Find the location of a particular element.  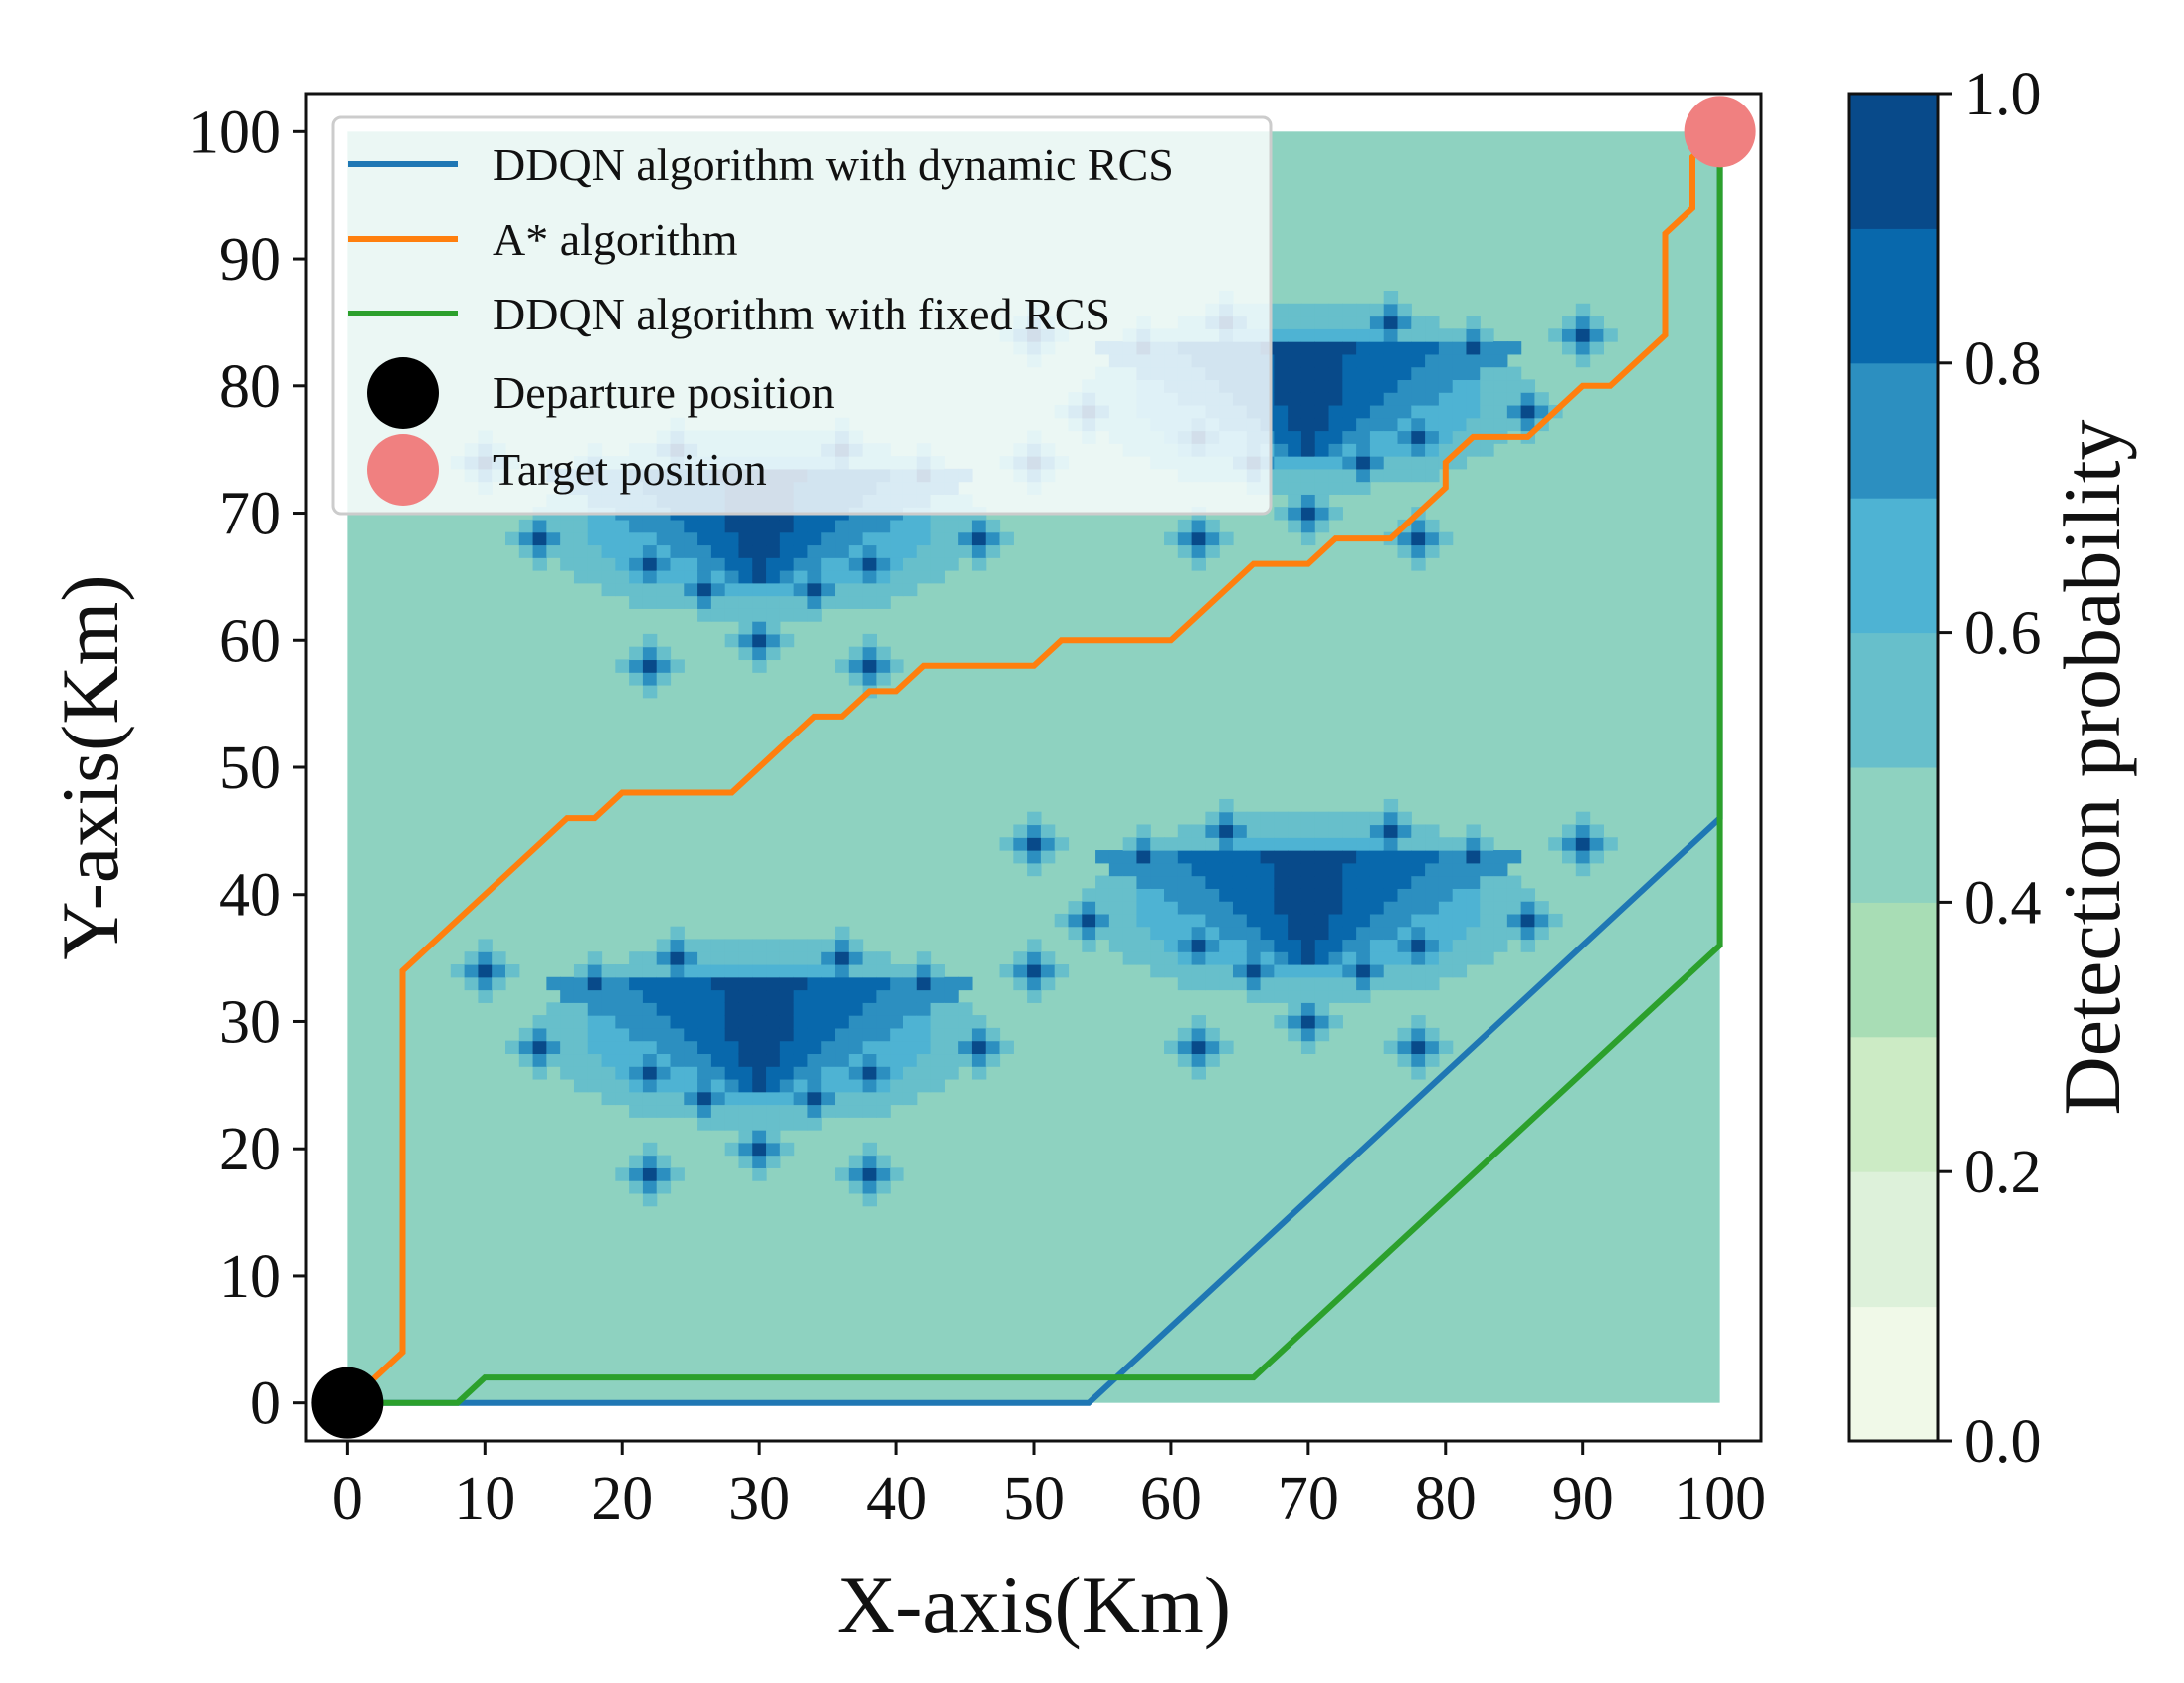

y-axis-title: Y-axis(Km) is located at coordinates (90, 766).